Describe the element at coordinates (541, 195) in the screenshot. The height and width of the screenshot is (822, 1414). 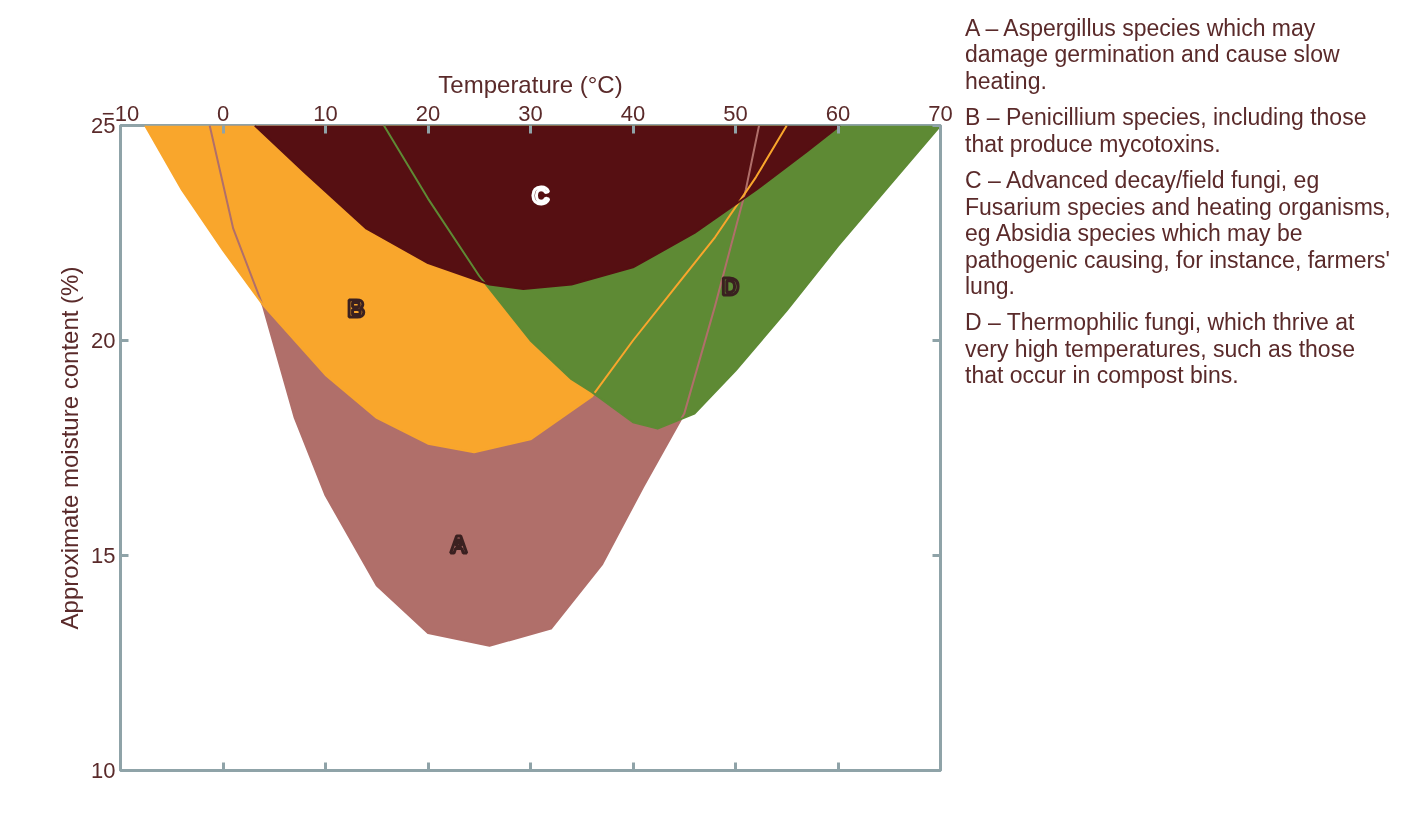
I see `text: C` at that location.